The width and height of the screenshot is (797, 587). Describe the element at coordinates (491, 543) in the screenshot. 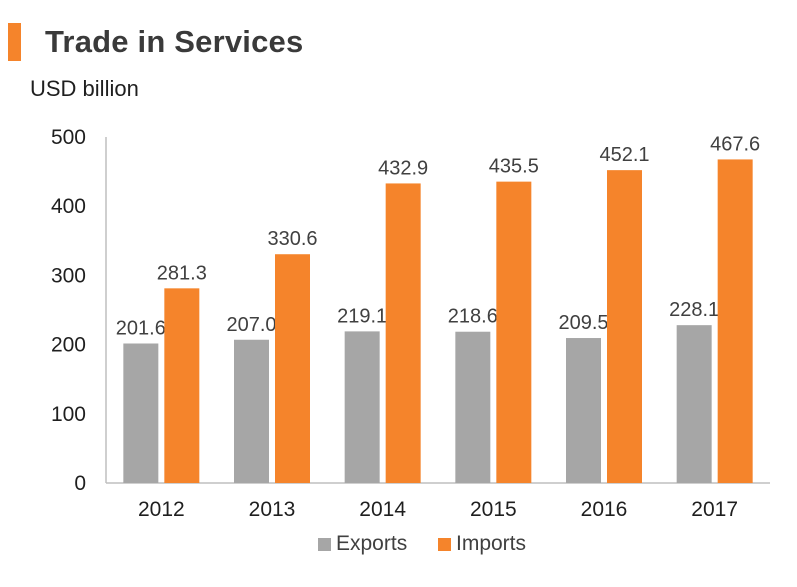

I see `legend-label-imports: Imports` at that location.